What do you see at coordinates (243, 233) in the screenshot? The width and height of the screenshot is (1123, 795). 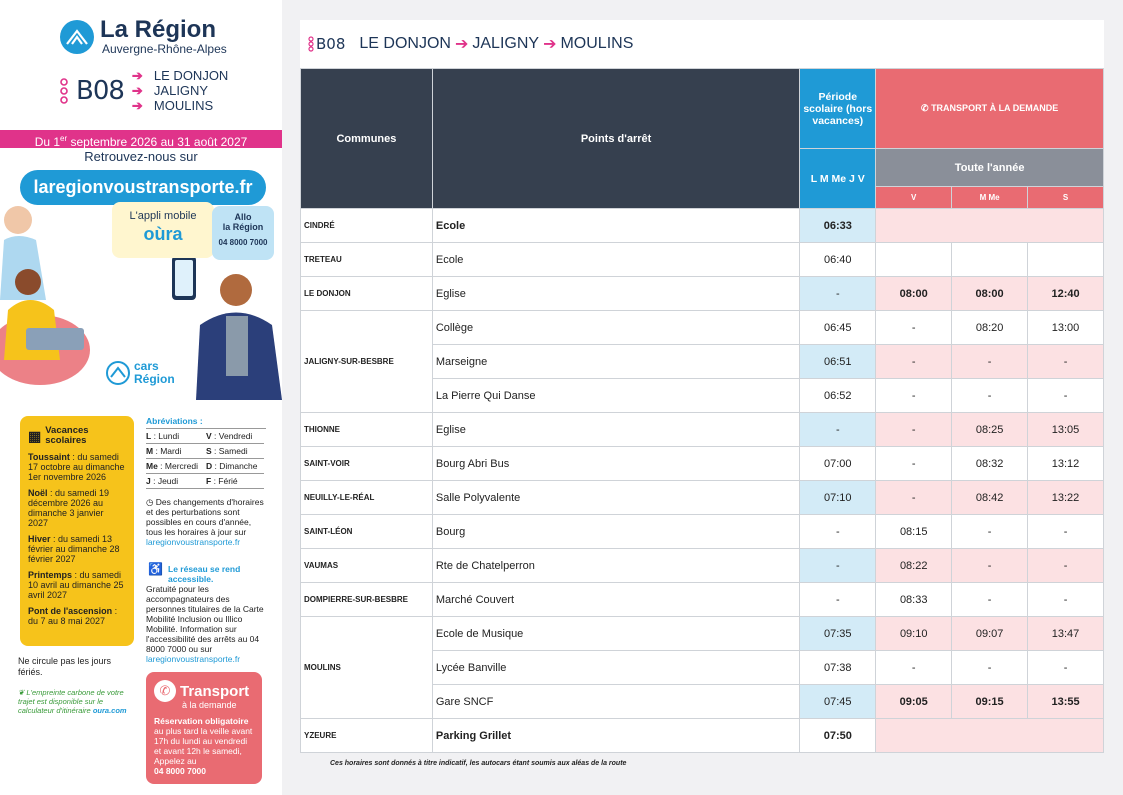 I see `allo-region-badge: Allo la Région 04 8000 7000` at bounding box center [243, 233].